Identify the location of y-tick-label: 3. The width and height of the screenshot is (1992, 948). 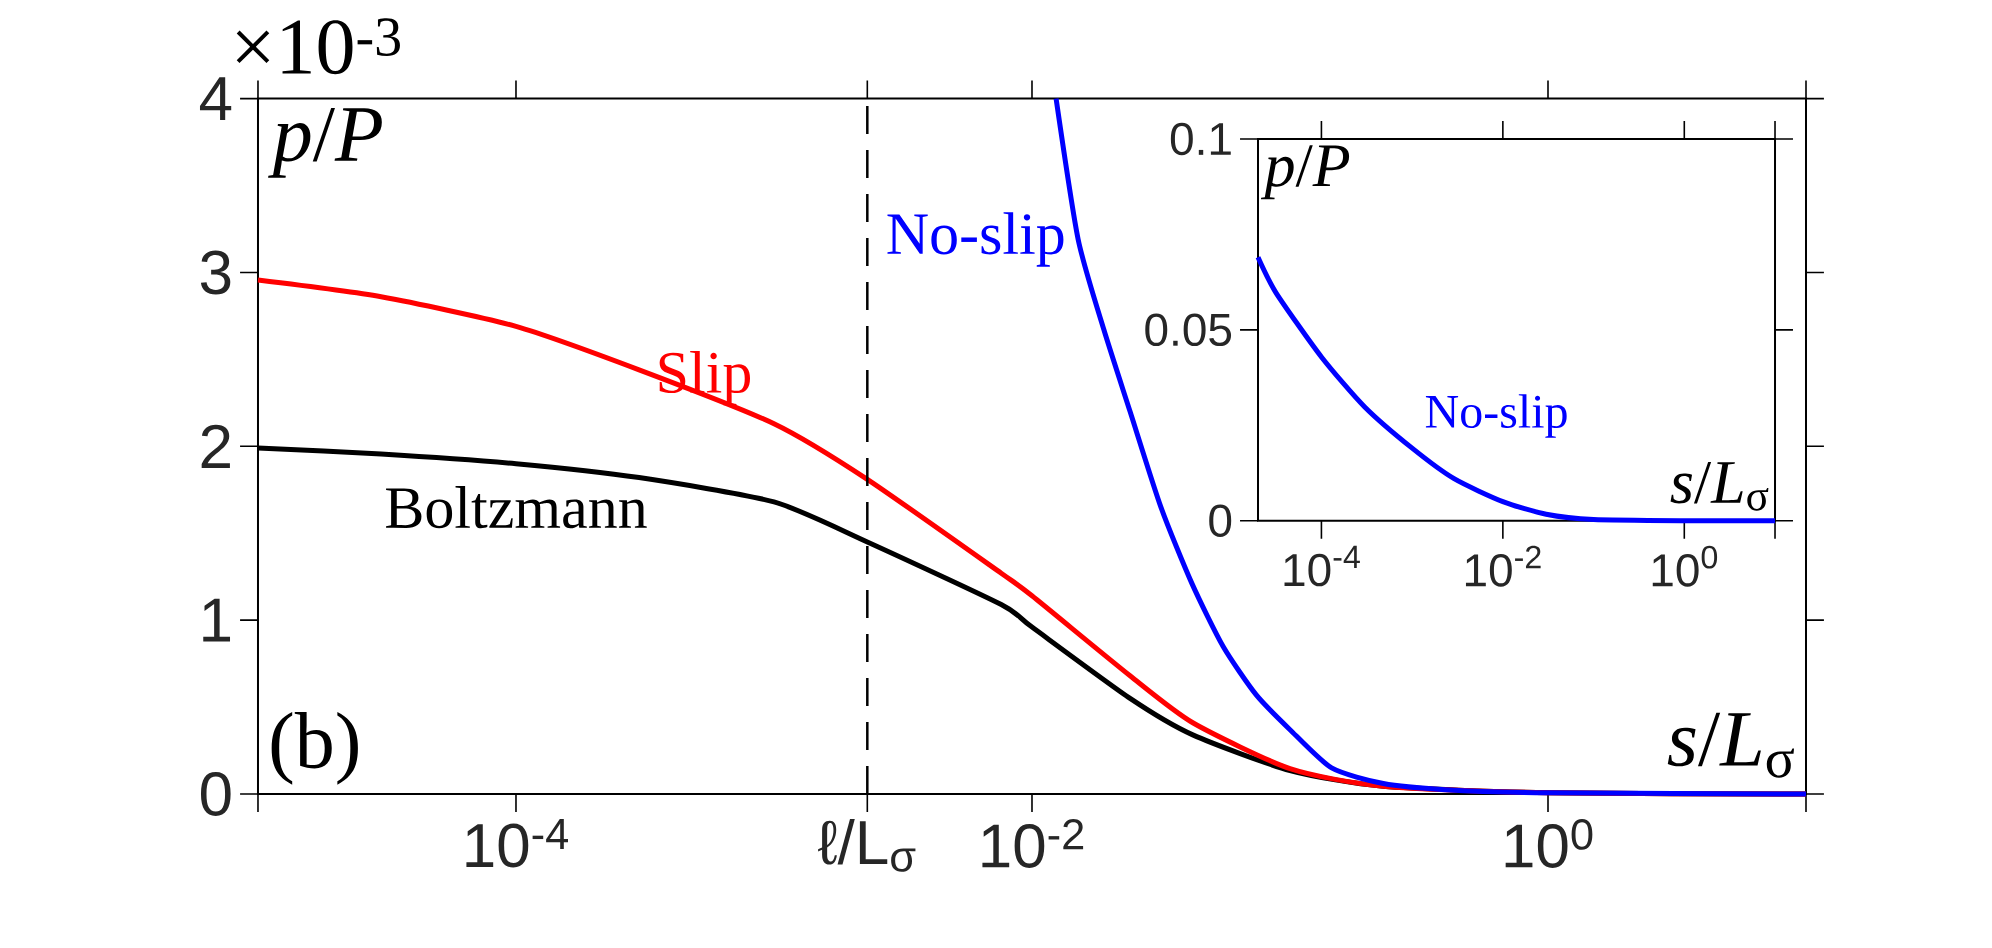
(215, 272).